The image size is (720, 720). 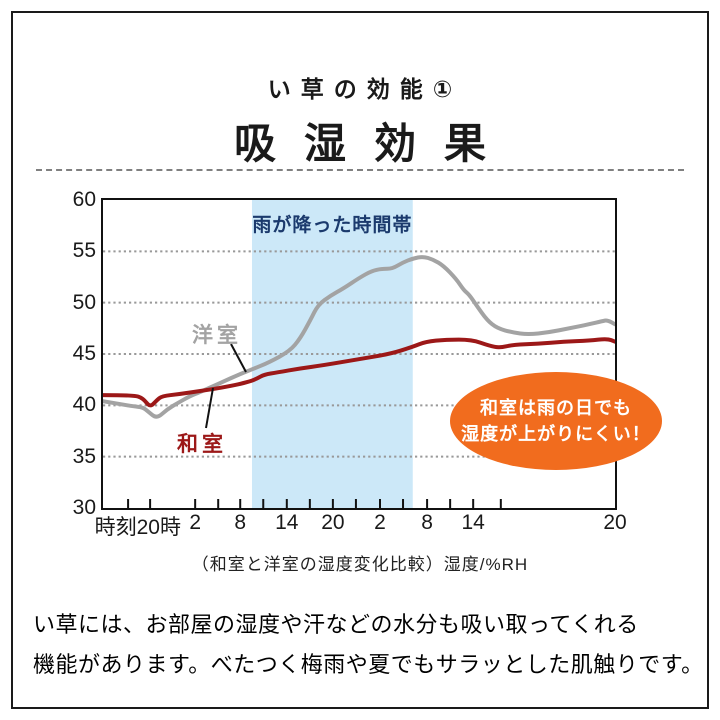 I want to click on japanese-pointer-line, so click(x=209, y=408).